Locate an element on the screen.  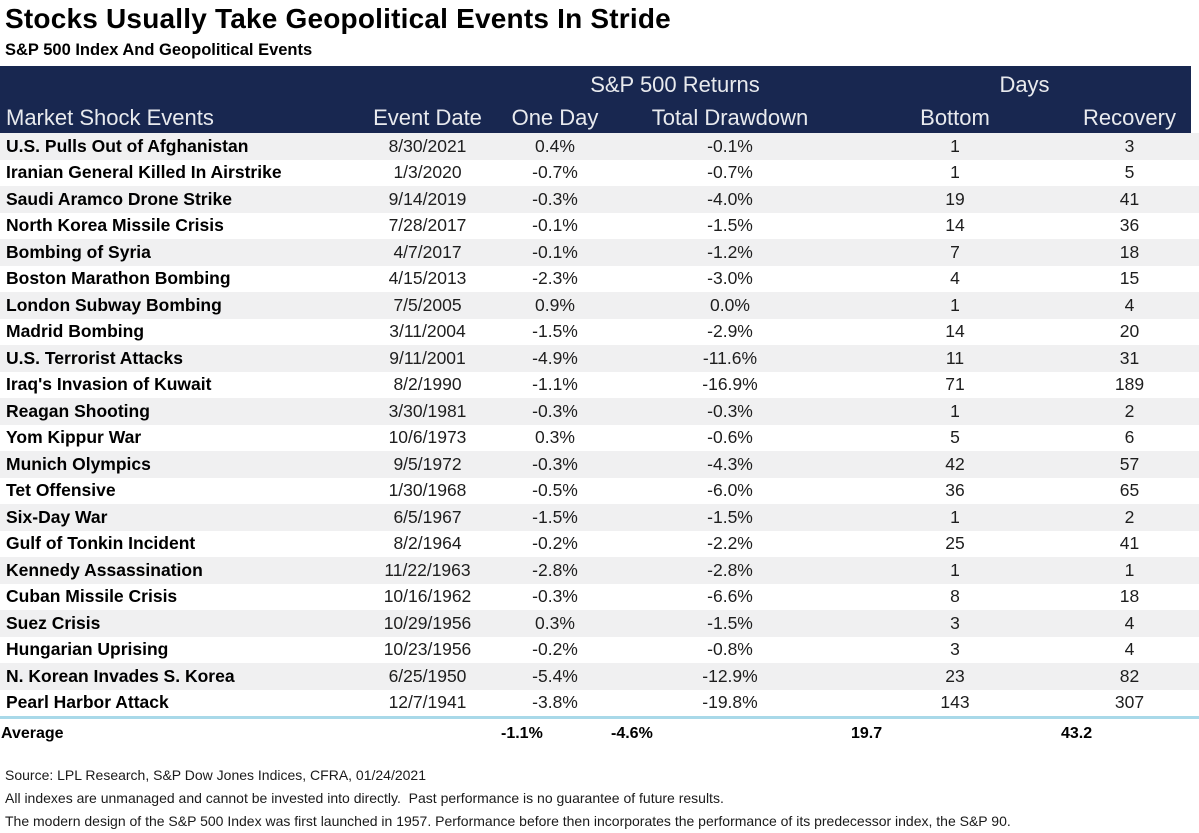
cell-one-day-return: -3.8% is located at coordinates (555, 702).